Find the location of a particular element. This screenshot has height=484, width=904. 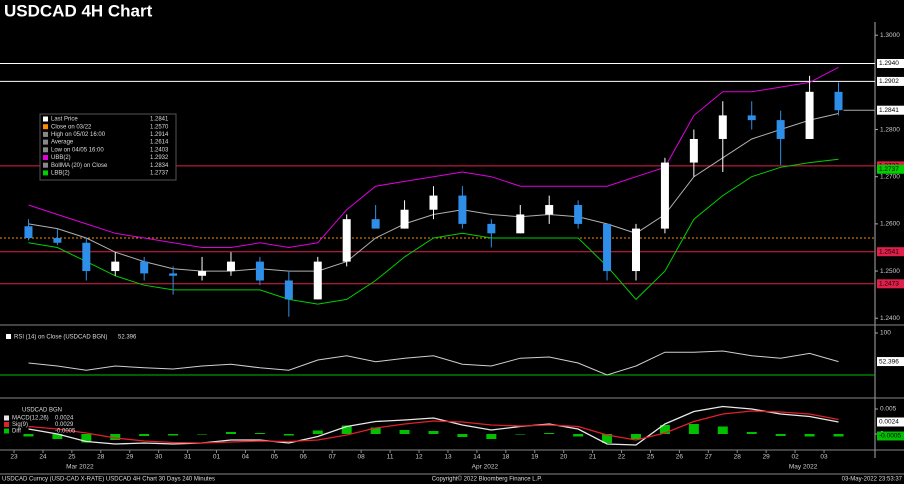

month-label: Apr 2022 is located at coordinates (485, 467).